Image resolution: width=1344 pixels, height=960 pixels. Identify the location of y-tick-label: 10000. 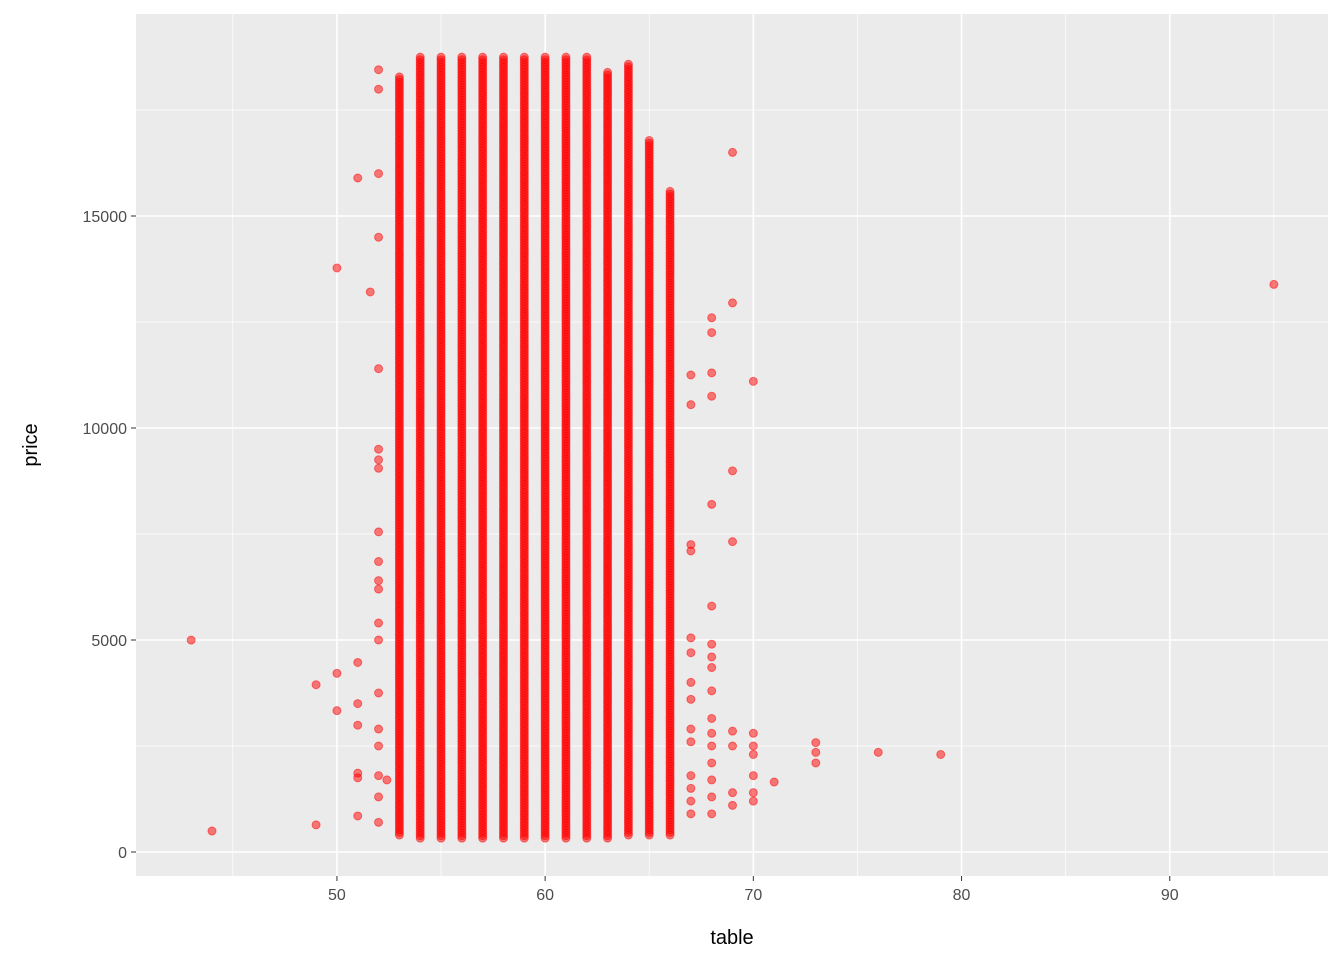
(105, 429).